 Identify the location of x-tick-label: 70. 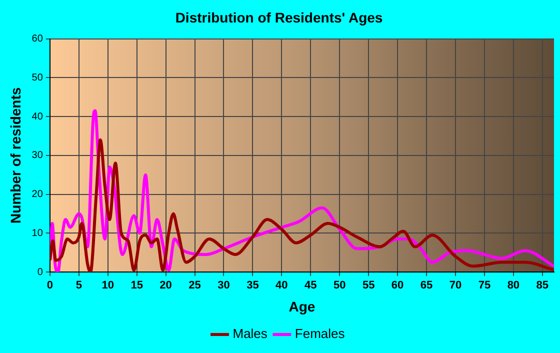
(455, 286).